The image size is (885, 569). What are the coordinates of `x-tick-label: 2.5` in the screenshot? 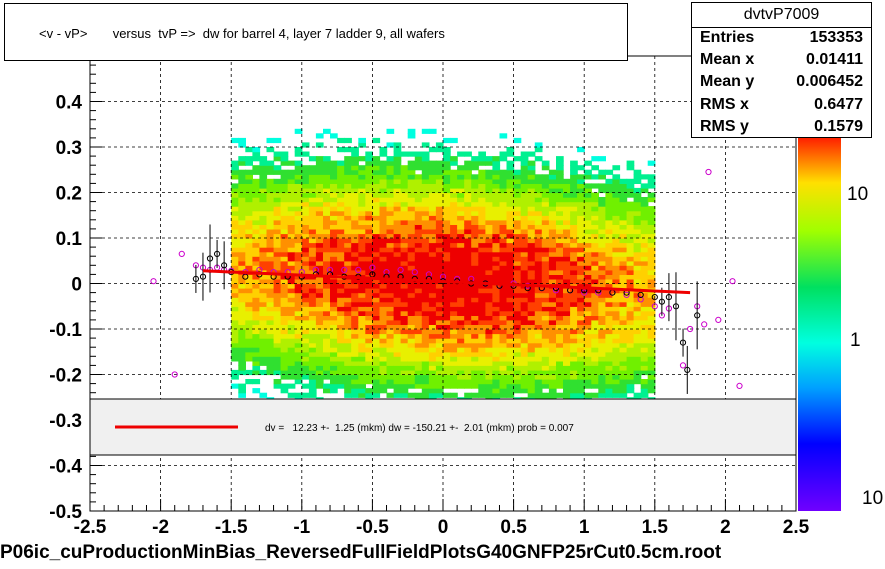 It's located at (796, 527).